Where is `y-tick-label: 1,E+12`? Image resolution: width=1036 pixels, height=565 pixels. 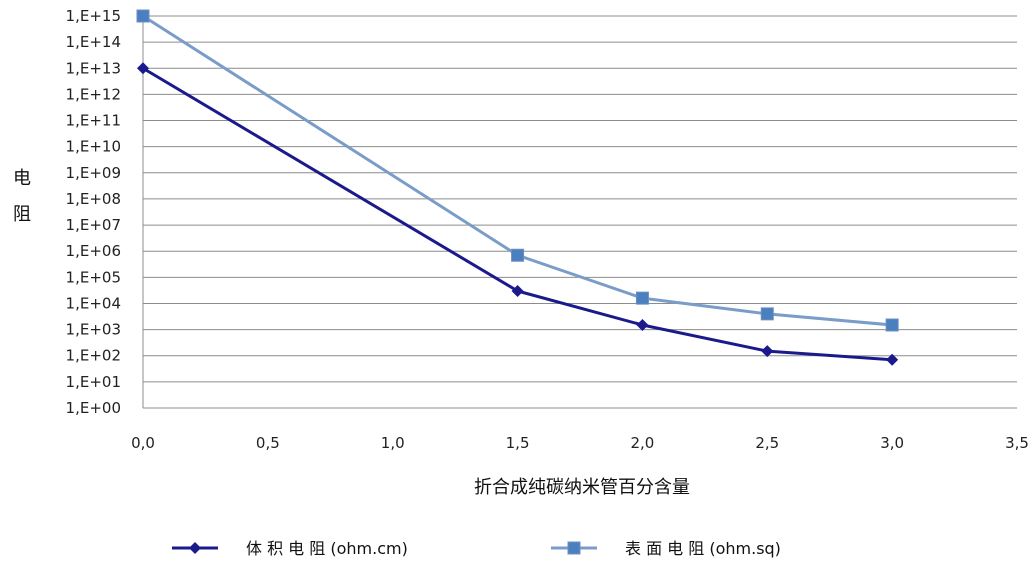 y-tick-label: 1,E+12 is located at coordinates (93, 94).